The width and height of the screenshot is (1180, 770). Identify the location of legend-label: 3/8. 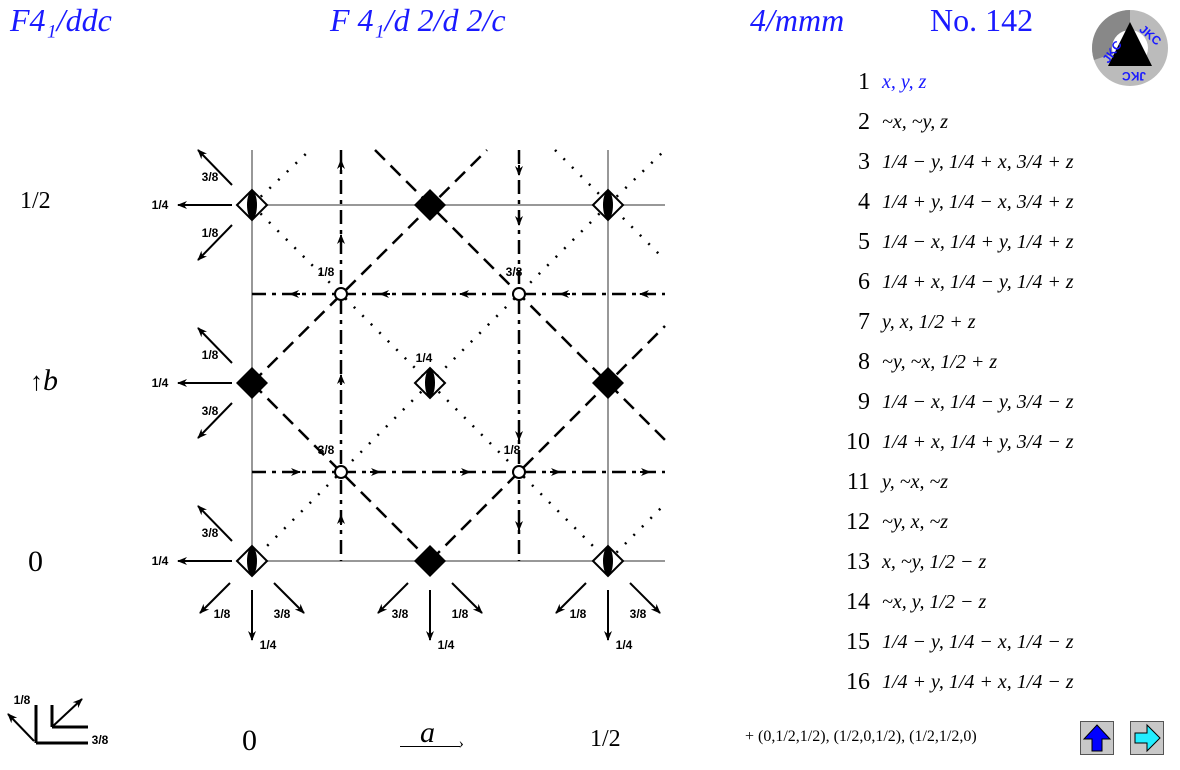
(100, 740).